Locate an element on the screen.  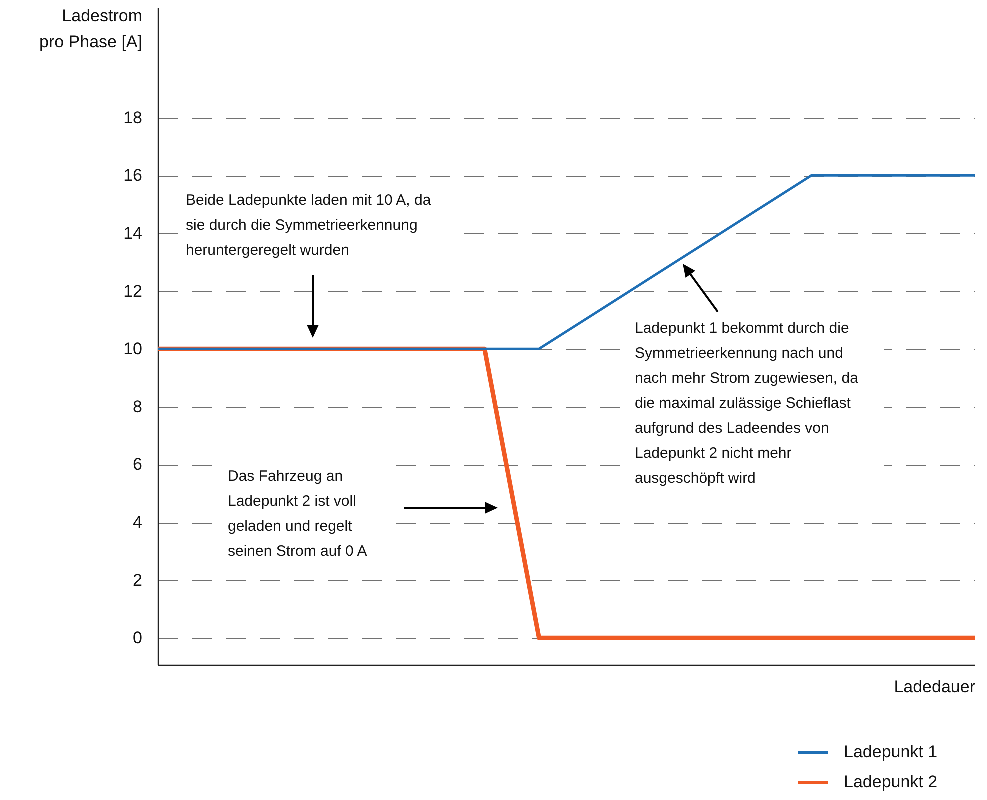
y-tick-label: 8 is located at coordinates (137, 406).